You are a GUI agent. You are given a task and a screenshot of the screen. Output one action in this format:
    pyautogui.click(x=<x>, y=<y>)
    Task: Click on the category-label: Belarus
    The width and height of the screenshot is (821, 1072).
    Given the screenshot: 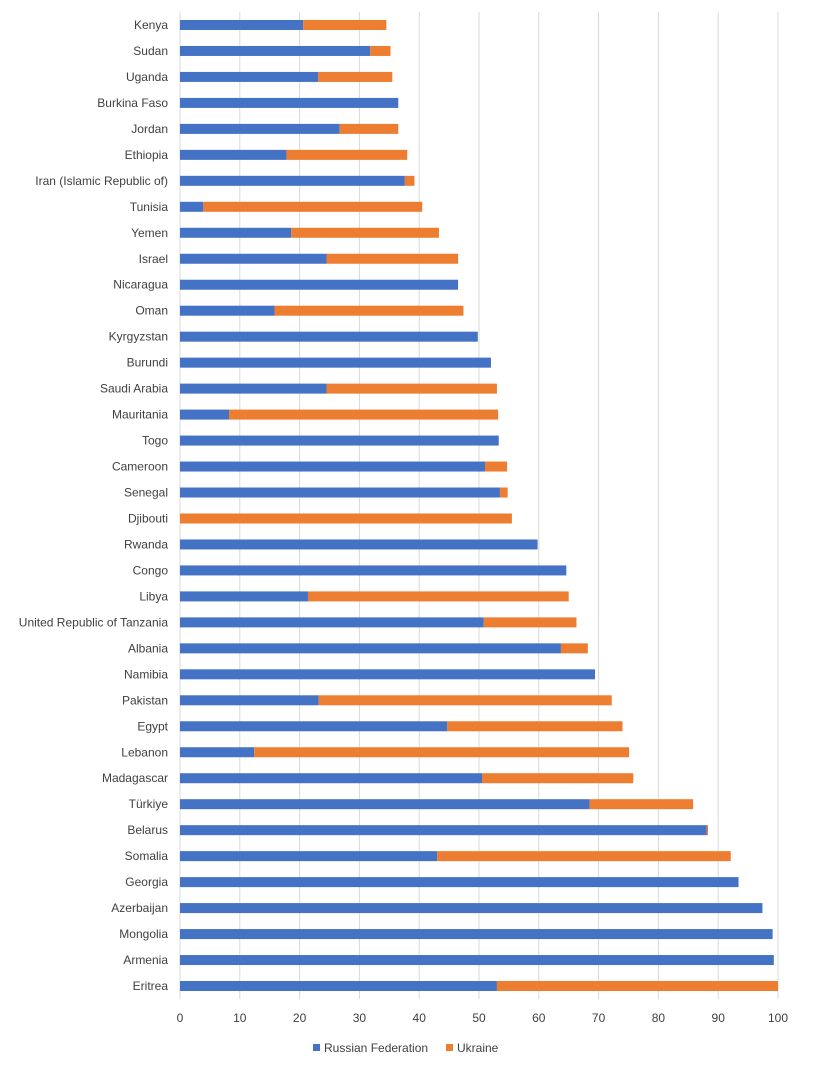 What is the action you would take?
    pyautogui.click(x=147, y=830)
    